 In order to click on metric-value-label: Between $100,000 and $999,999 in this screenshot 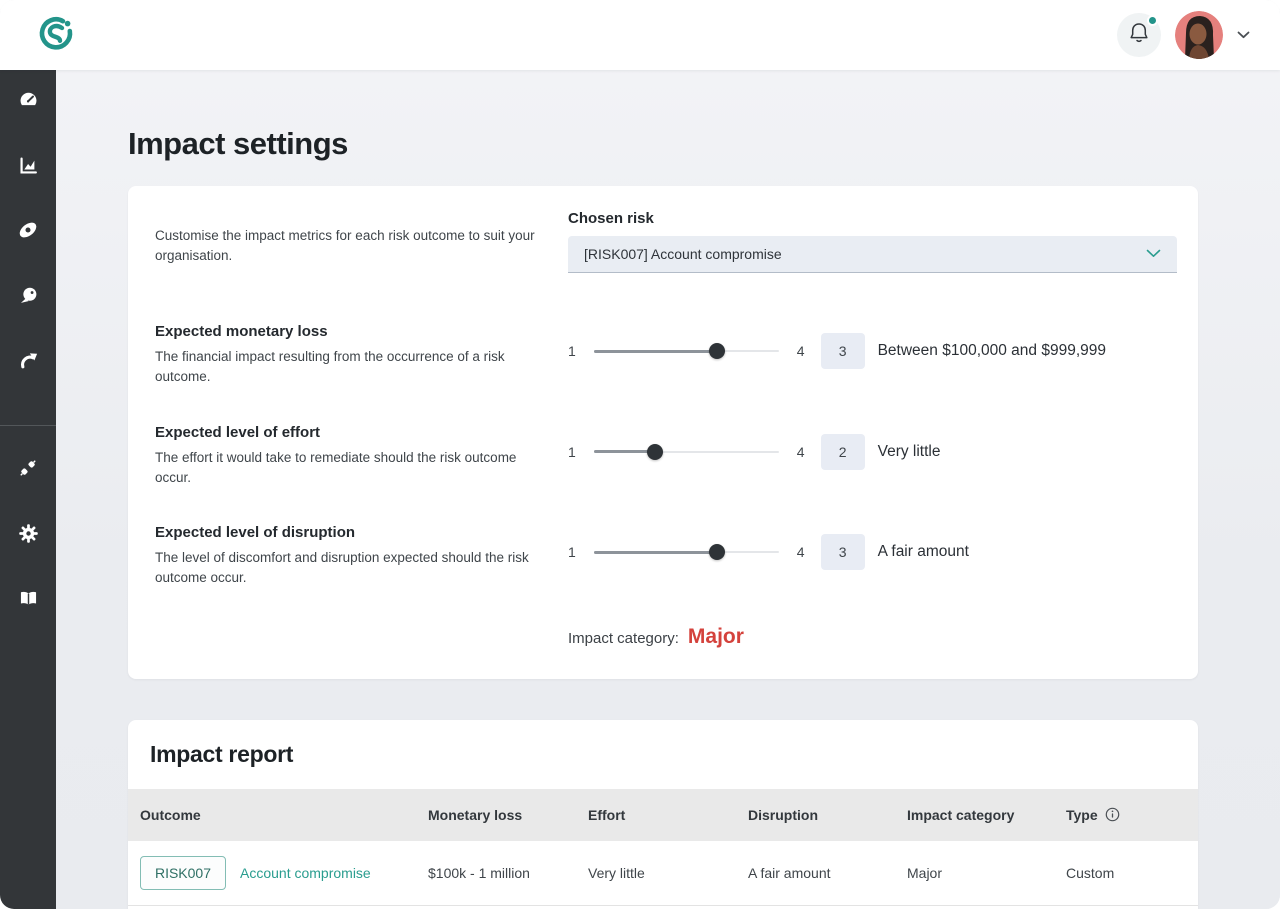, I will do `click(991, 350)`.